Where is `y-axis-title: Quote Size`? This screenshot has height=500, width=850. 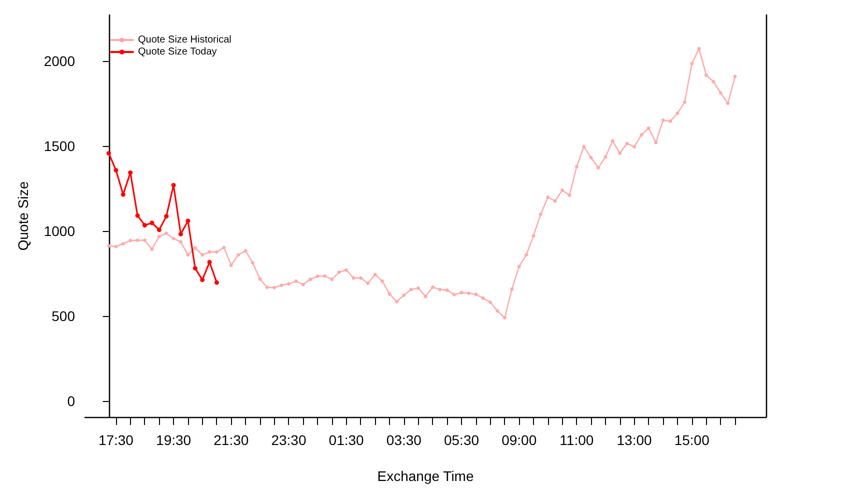 y-axis-title: Quote Size is located at coordinates (23, 216).